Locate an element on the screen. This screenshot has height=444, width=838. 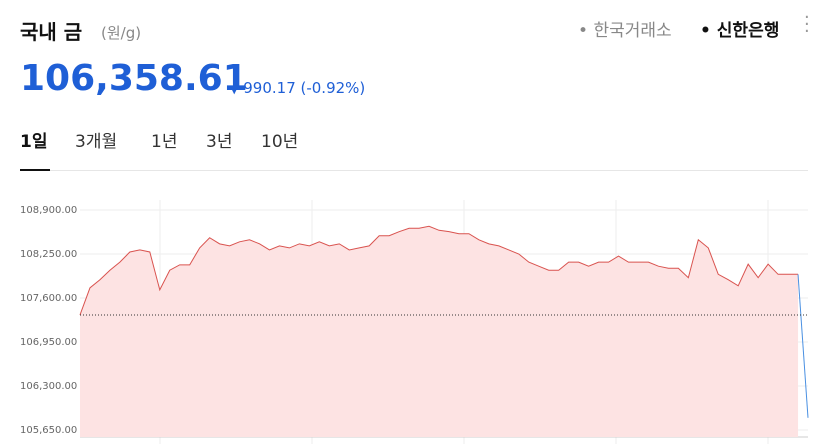
y-tick-label: 106,950.00 is located at coordinates (48, 342).